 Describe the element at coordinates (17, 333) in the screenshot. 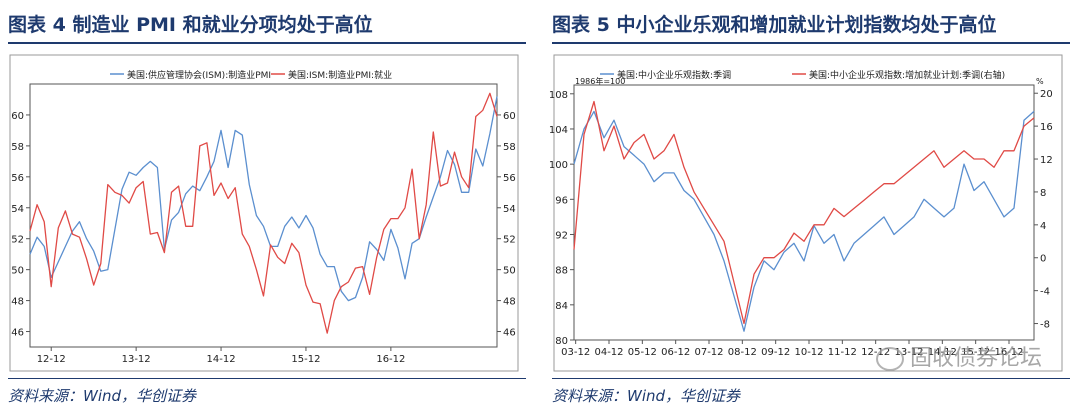

I see `left-y-tick-label: 46` at that location.